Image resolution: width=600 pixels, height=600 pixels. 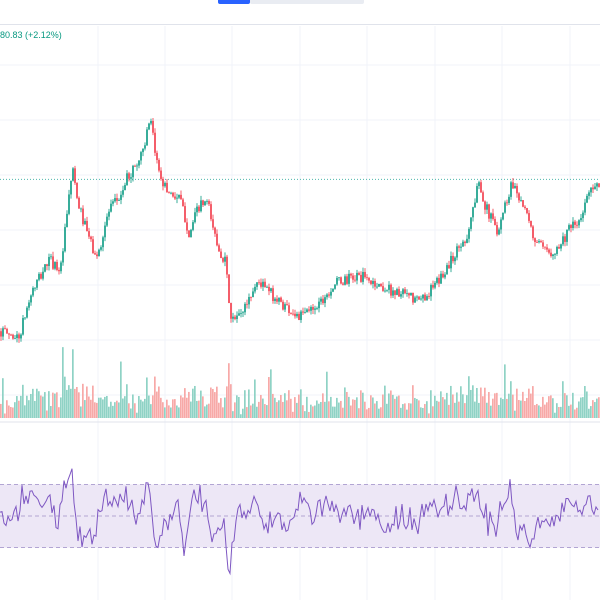 I want to click on toolbar-tab-button, so click(x=307, y=2).